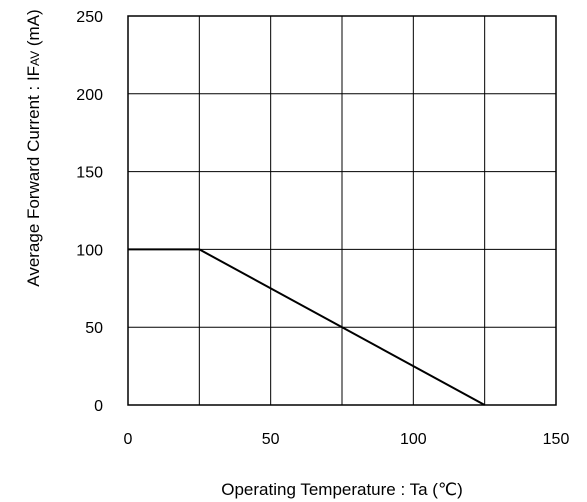  I want to click on y-tick-label: 0, so click(98, 406).